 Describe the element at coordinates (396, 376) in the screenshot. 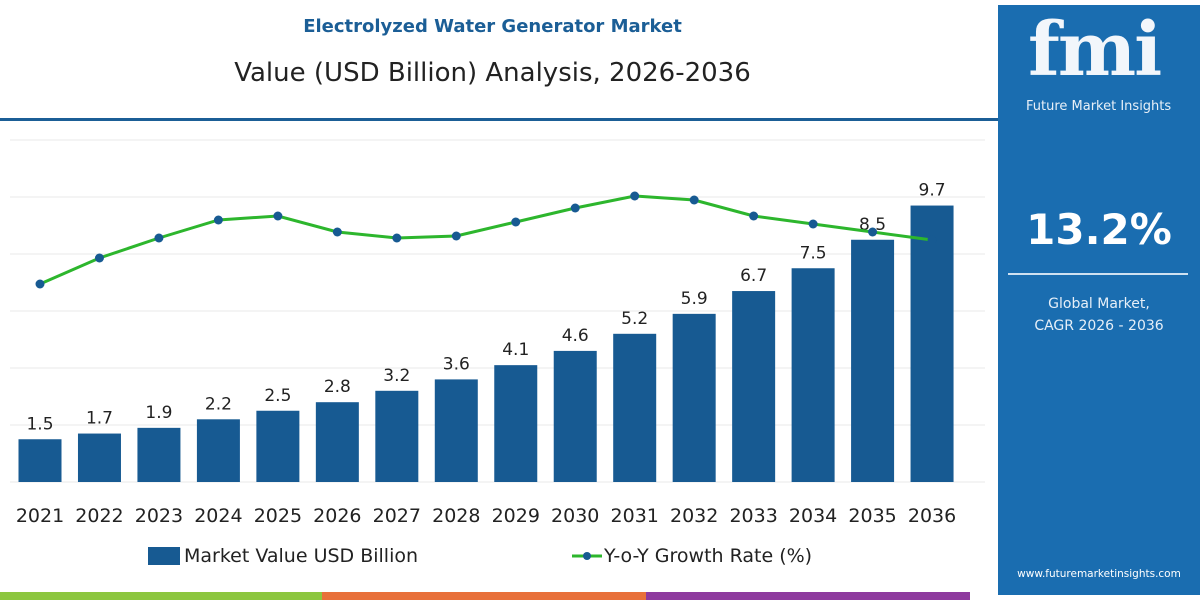

I see `bar-label: 3.2` at that location.